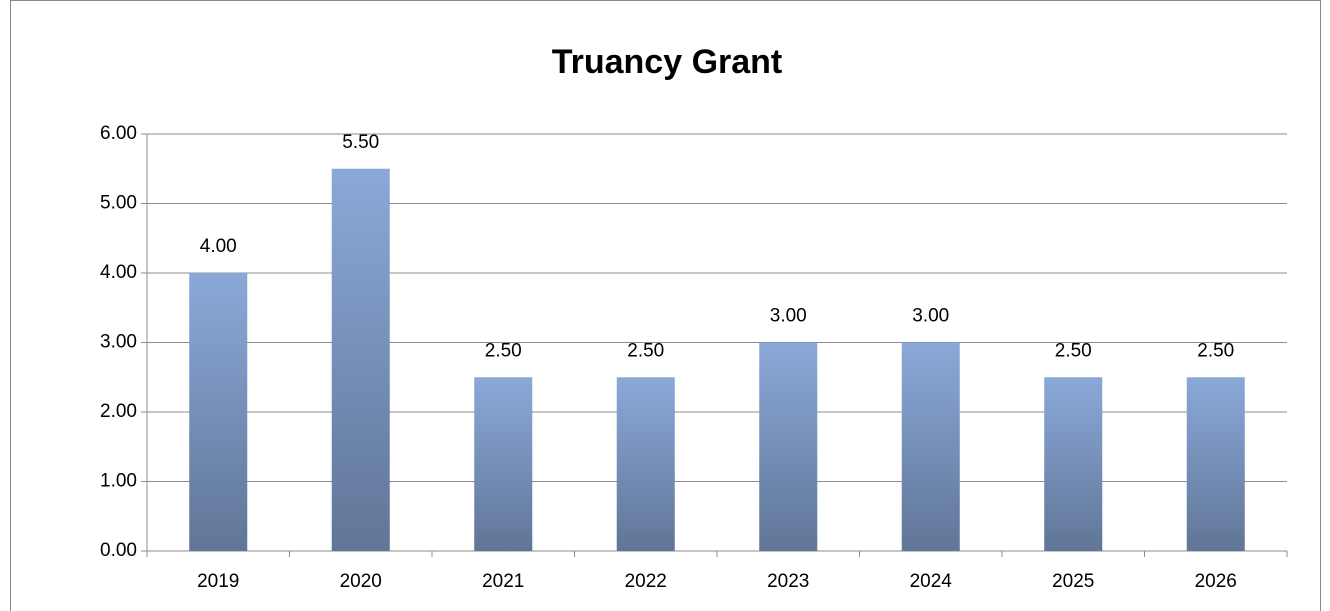 The height and width of the screenshot is (611, 1330). What do you see at coordinates (931, 581) in the screenshot?
I see `x-tick-label: 2024` at bounding box center [931, 581].